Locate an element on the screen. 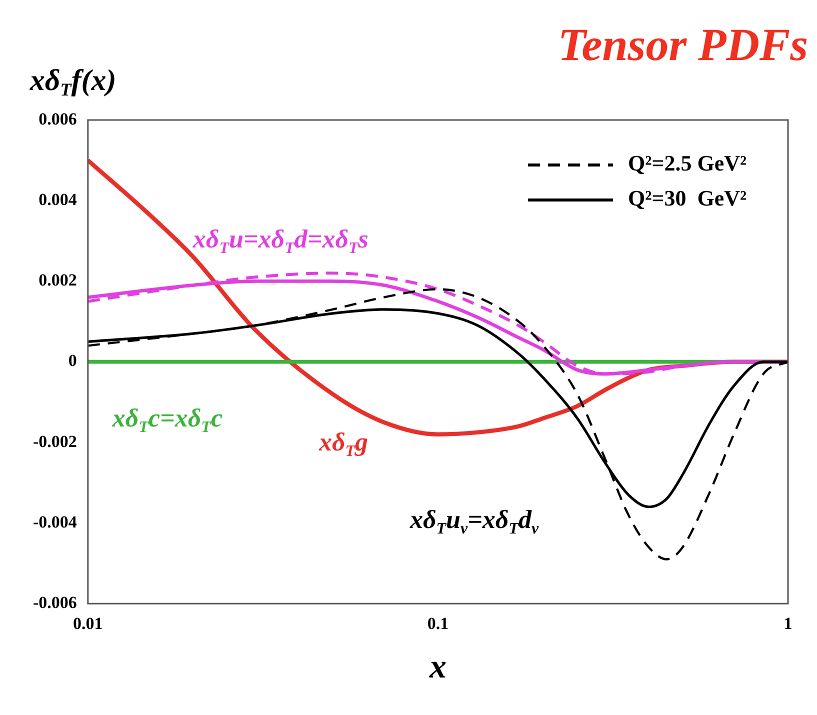 The height and width of the screenshot is (715, 817). x-tick-label: 1 is located at coordinates (788, 624).